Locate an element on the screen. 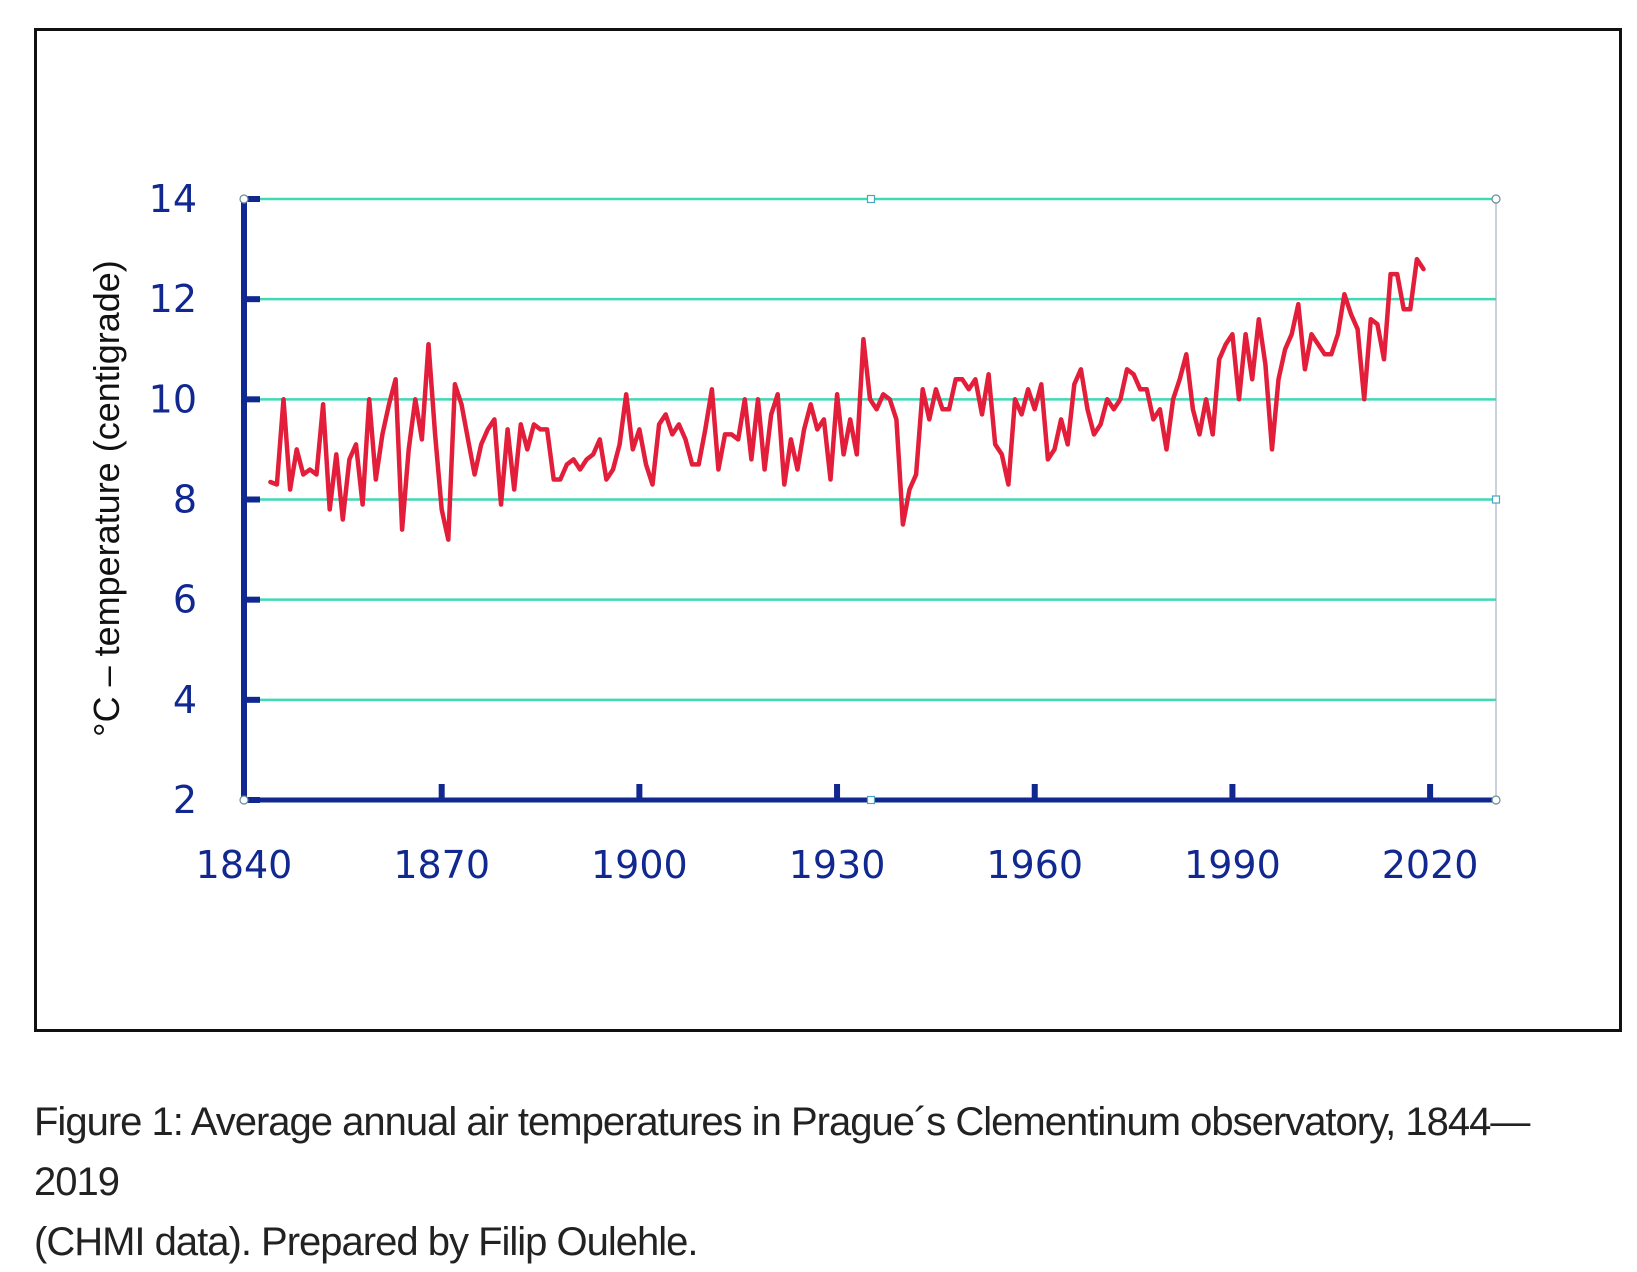 This screenshot has width=1637, height=1272. x-tick-label-1870: 1870 is located at coordinates (441, 865).